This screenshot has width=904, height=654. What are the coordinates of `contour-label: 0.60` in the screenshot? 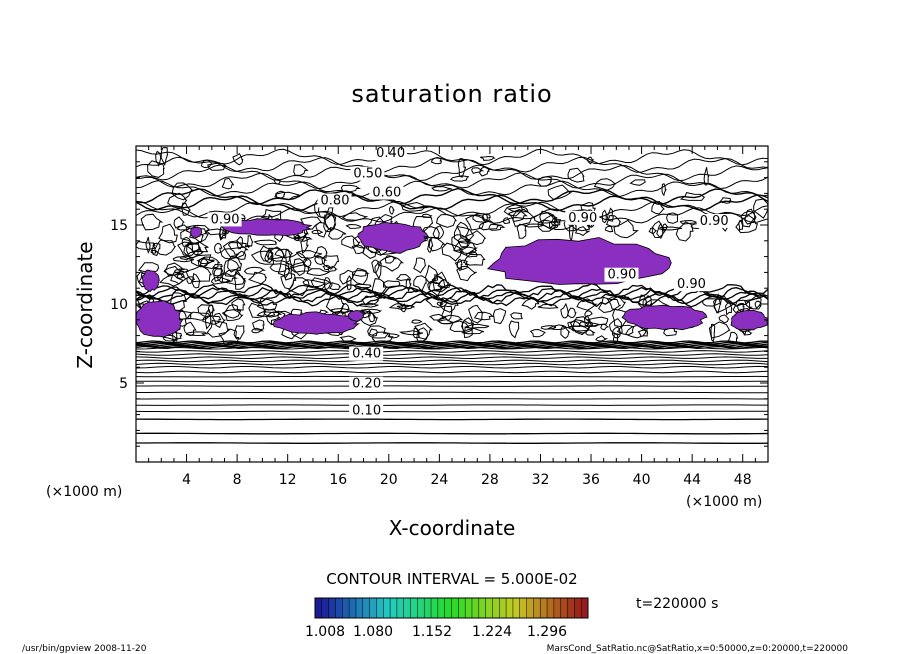 It's located at (386, 193).